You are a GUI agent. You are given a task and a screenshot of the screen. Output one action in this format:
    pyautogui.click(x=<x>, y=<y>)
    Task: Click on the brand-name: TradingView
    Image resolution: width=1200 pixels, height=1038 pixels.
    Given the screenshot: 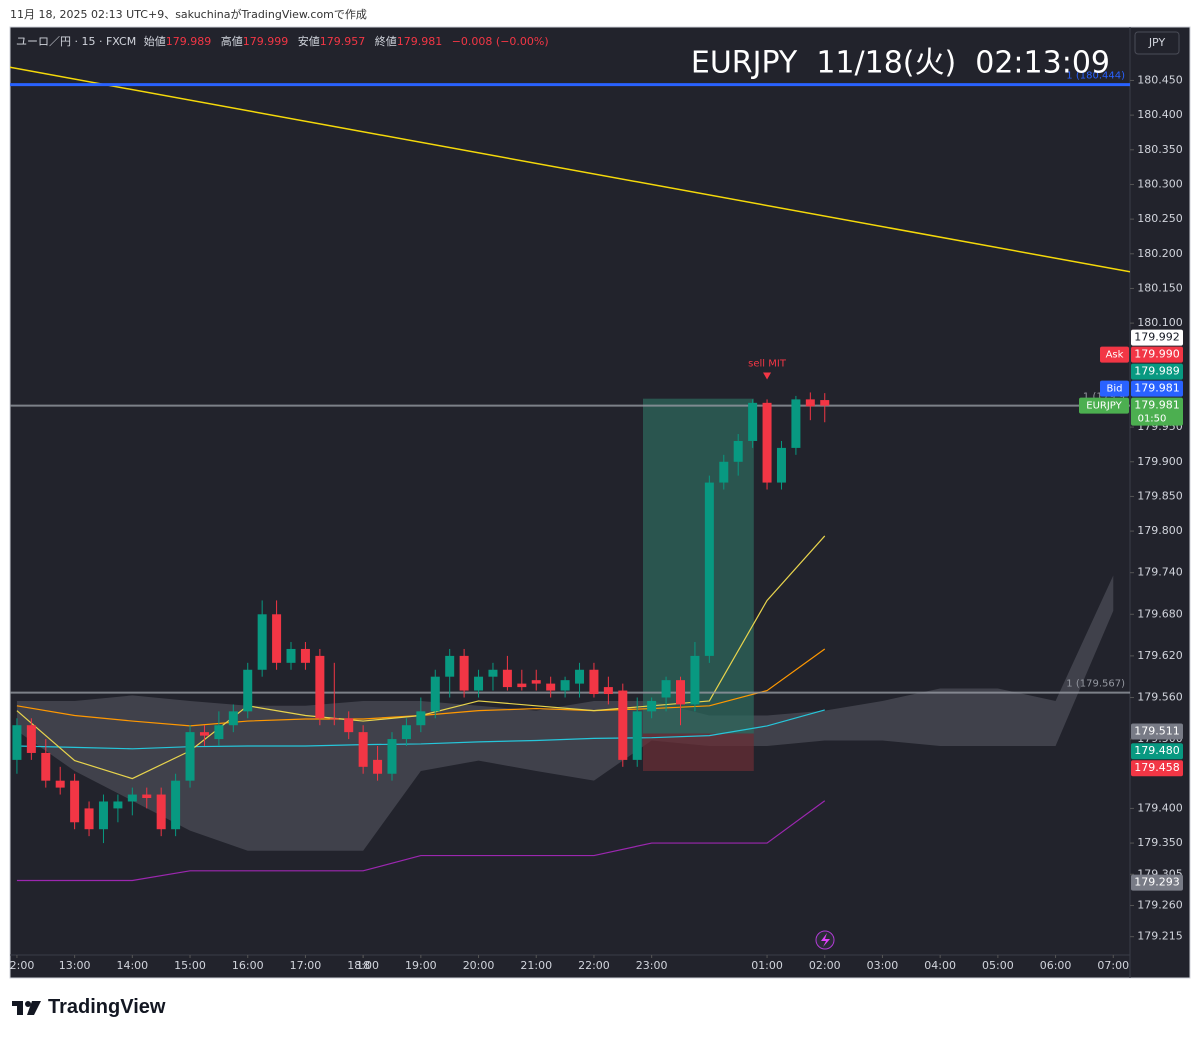 What is the action you would take?
    pyautogui.click(x=107, y=1007)
    